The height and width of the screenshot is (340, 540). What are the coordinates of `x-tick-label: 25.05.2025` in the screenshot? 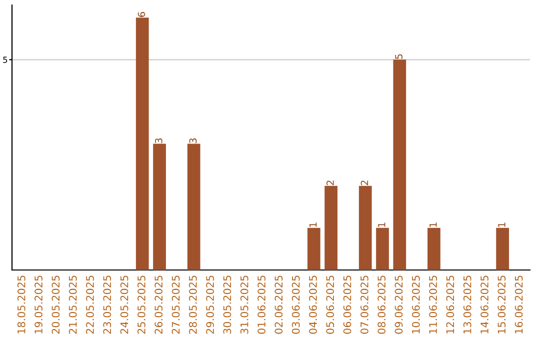 It's located at (142, 305).